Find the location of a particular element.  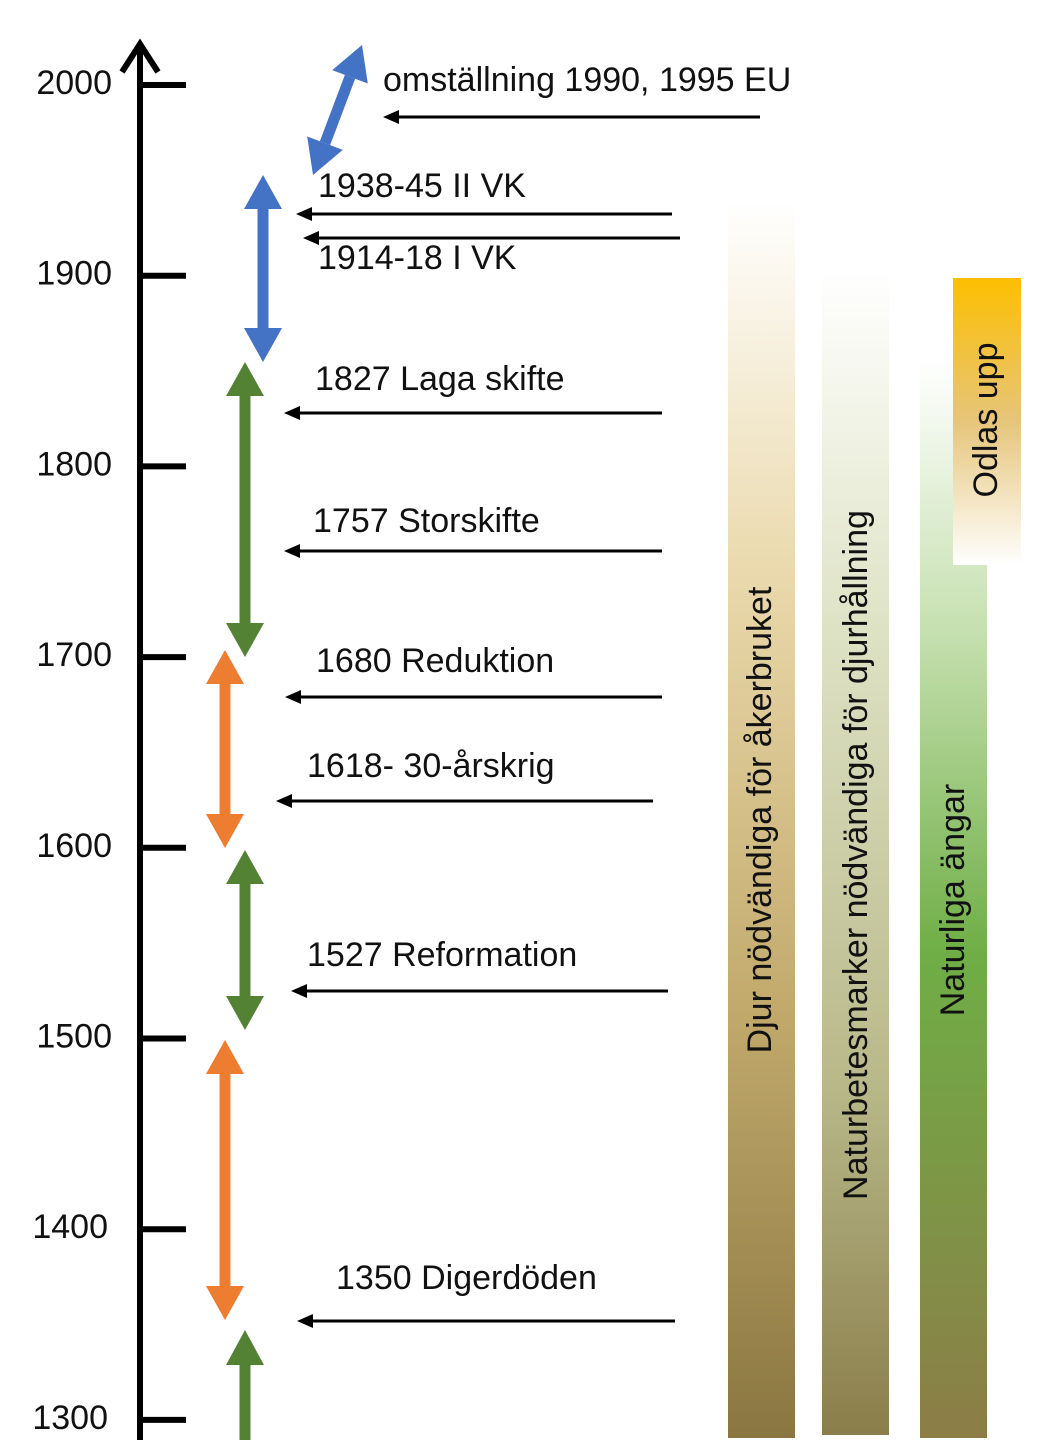

event-label: 1938-45 II VK is located at coordinates (422, 186).